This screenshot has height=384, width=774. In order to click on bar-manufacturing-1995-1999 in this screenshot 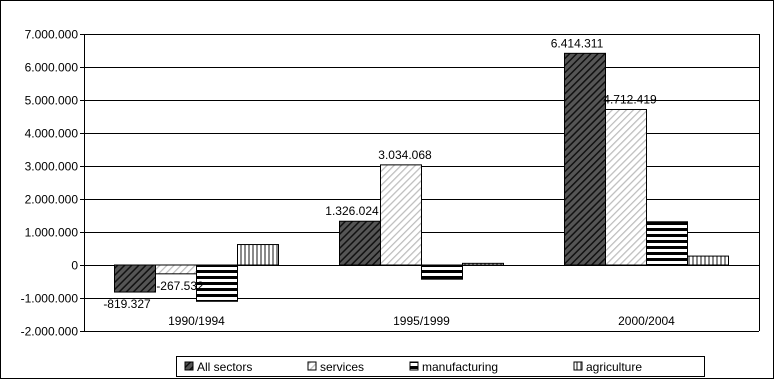, I will do `click(442, 272)`.